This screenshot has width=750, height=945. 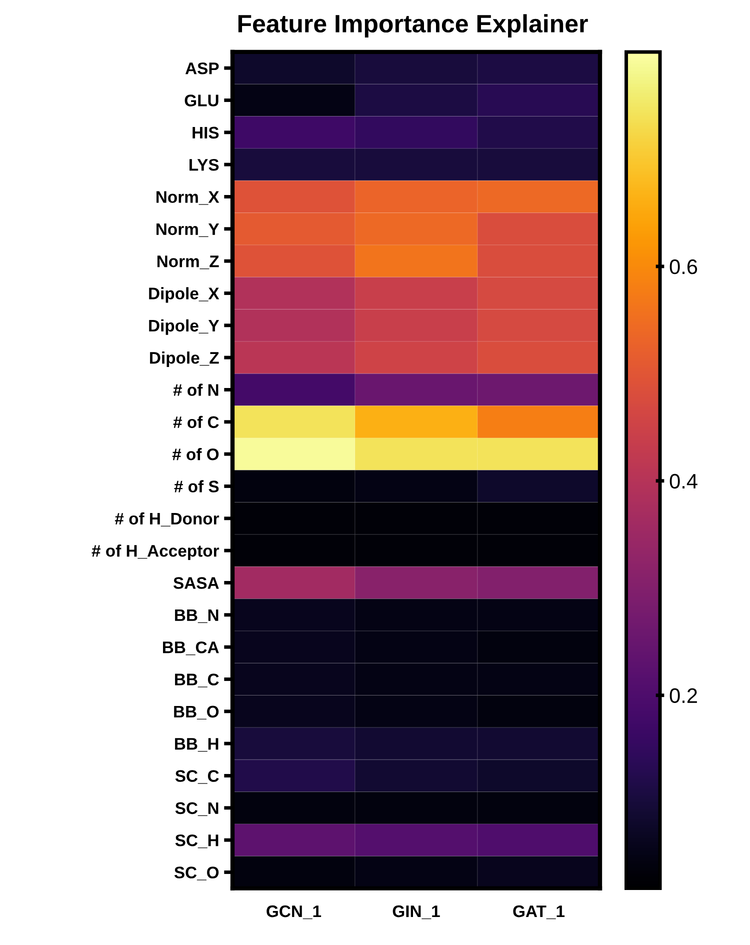 What do you see at coordinates (197, 777) in the screenshot?
I see `y-tick-label: SC_C` at bounding box center [197, 777].